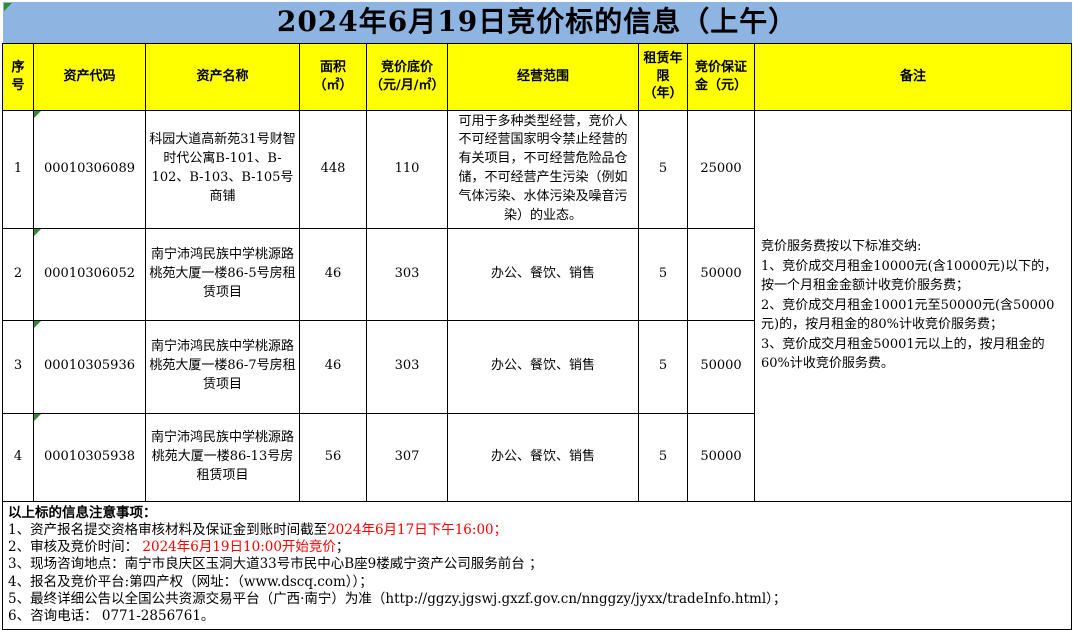 Image resolution: width=1073 pixels, height=630 pixels. What do you see at coordinates (111, 616) in the screenshot?
I see `note-text: 6、咨询电话： 0771-2856761。` at bounding box center [111, 616].